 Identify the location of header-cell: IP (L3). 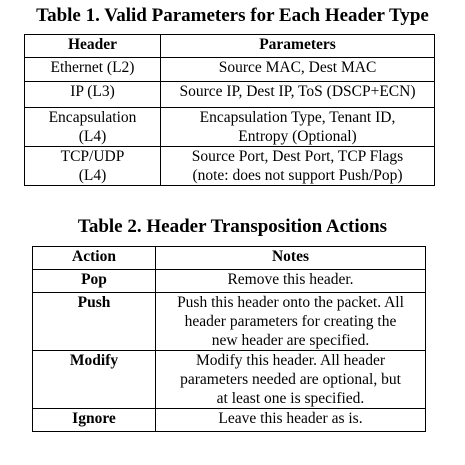
(92, 94).